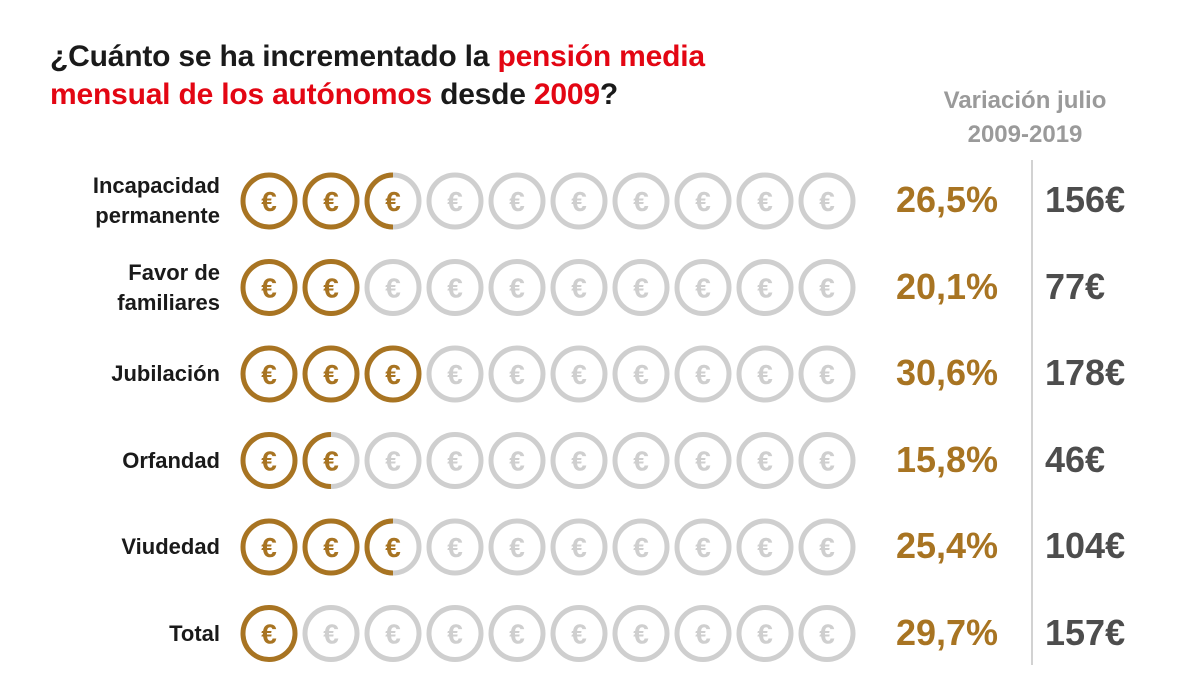 This screenshot has width=1200, height=675. Describe the element at coordinates (1085, 199) in the screenshot. I see `amount-label: 156€` at that location.